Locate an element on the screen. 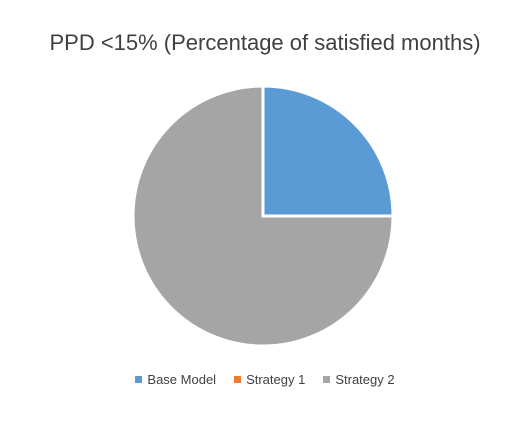 The height and width of the screenshot is (436, 530). legend-item-base-model: Base Model is located at coordinates (175, 379).